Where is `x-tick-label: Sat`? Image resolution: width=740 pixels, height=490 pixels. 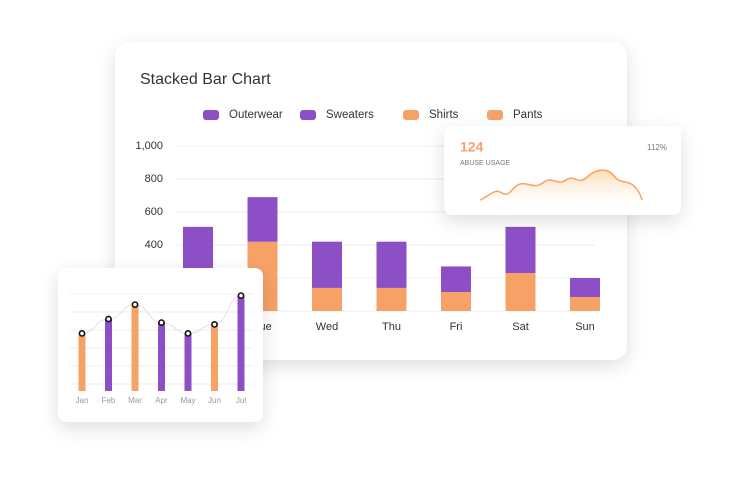 x-tick-label: Sat is located at coordinates (520, 327).